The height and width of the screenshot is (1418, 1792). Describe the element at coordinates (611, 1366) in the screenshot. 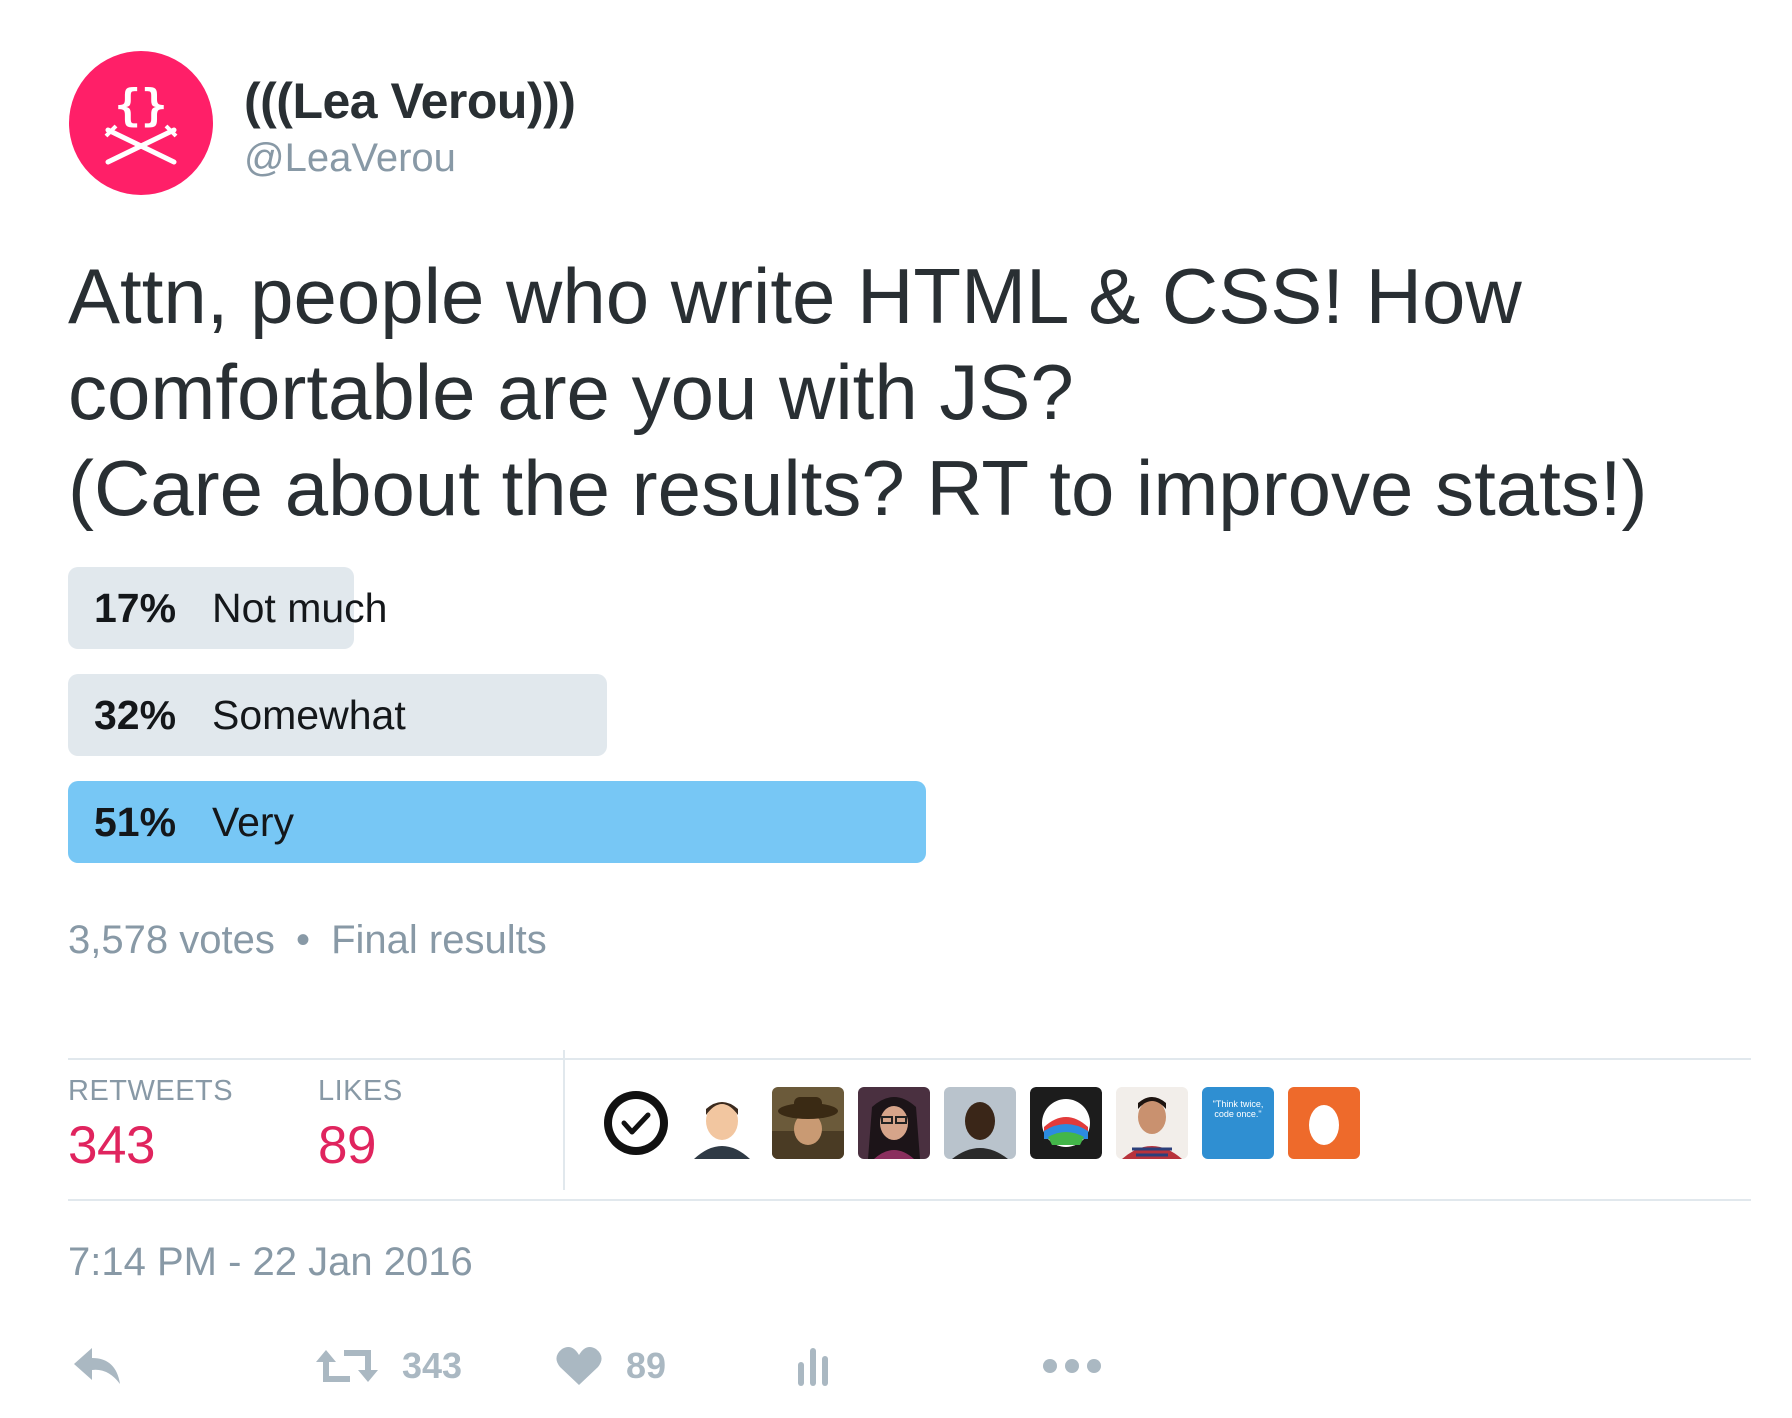

I see `like-button: 89` at that location.